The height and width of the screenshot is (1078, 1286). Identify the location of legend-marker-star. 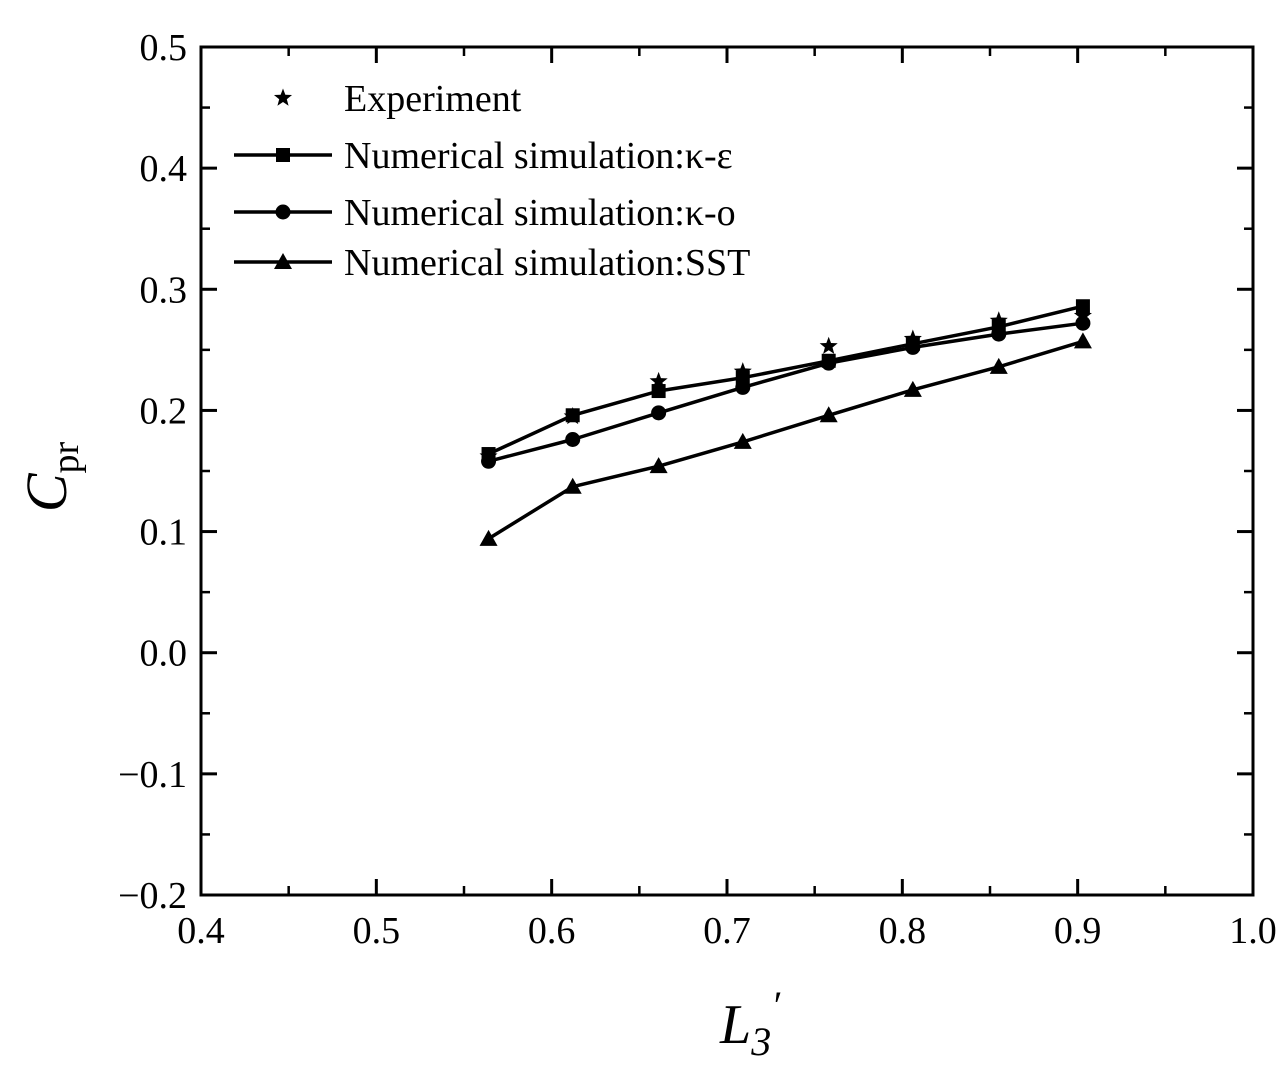
(283, 97).